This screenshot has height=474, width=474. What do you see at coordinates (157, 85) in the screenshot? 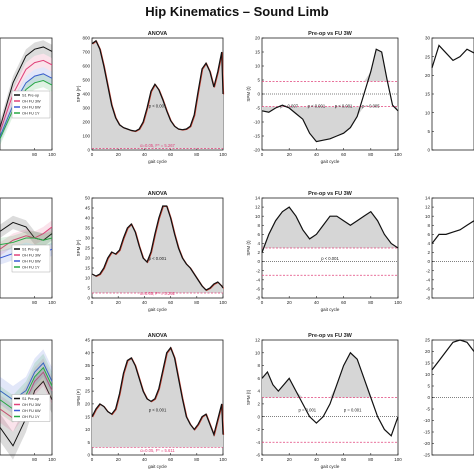
I see `row1-anova-curve` at bounding box center [157, 85].